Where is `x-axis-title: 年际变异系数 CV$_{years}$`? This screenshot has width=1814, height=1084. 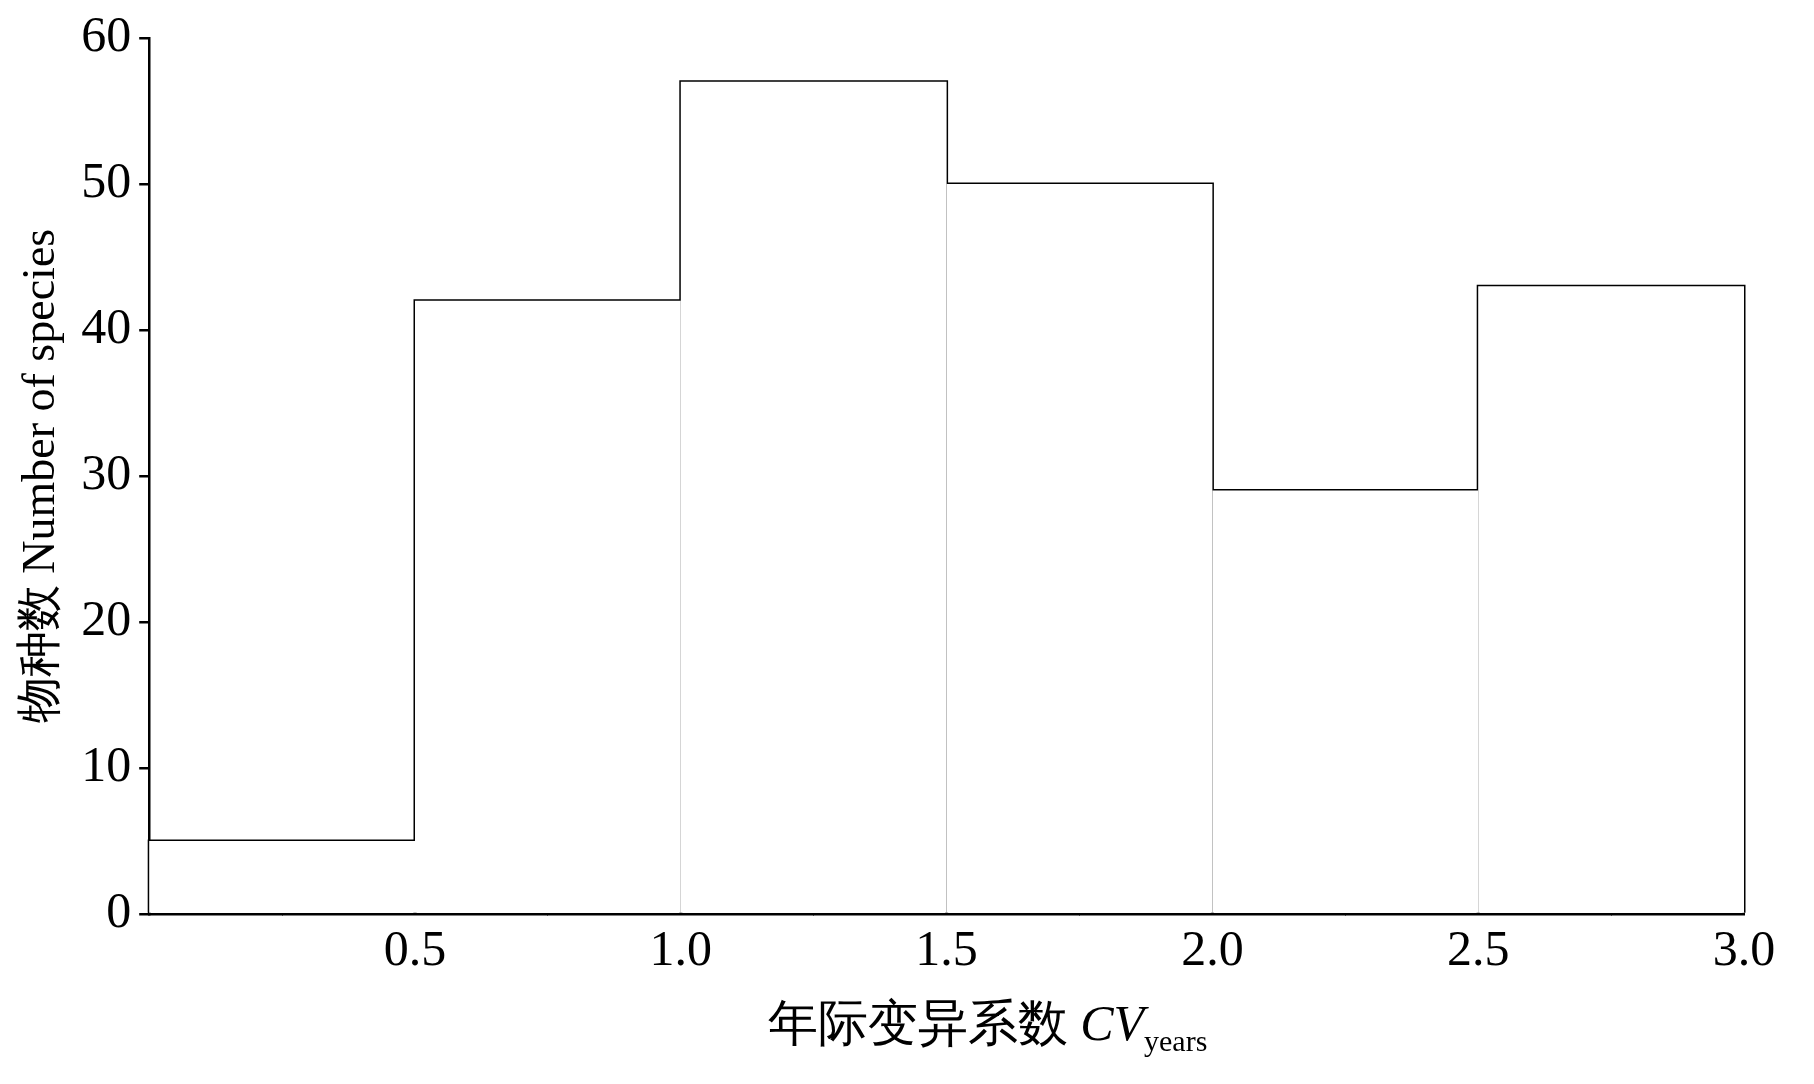
x-axis-title: 年际变异系数 CV$_{years}$ is located at coordinates (987, 1026).